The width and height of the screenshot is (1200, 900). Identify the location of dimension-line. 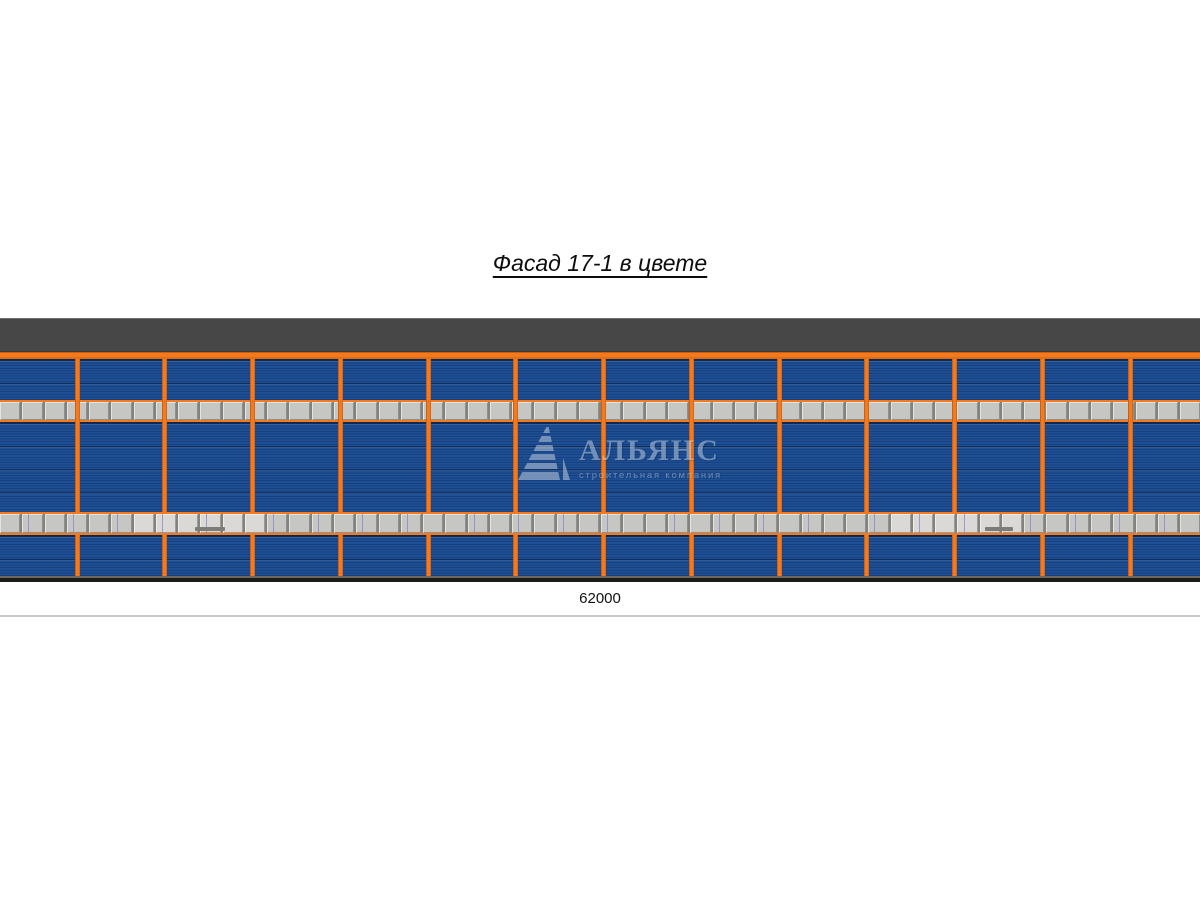
(600, 616).